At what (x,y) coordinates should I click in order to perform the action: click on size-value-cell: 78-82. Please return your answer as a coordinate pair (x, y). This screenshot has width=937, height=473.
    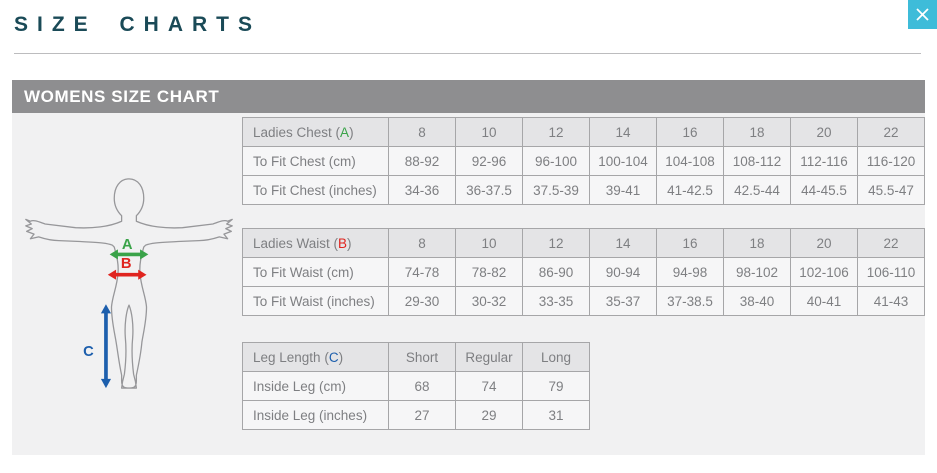
    Looking at the image, I should click on (489, 272).